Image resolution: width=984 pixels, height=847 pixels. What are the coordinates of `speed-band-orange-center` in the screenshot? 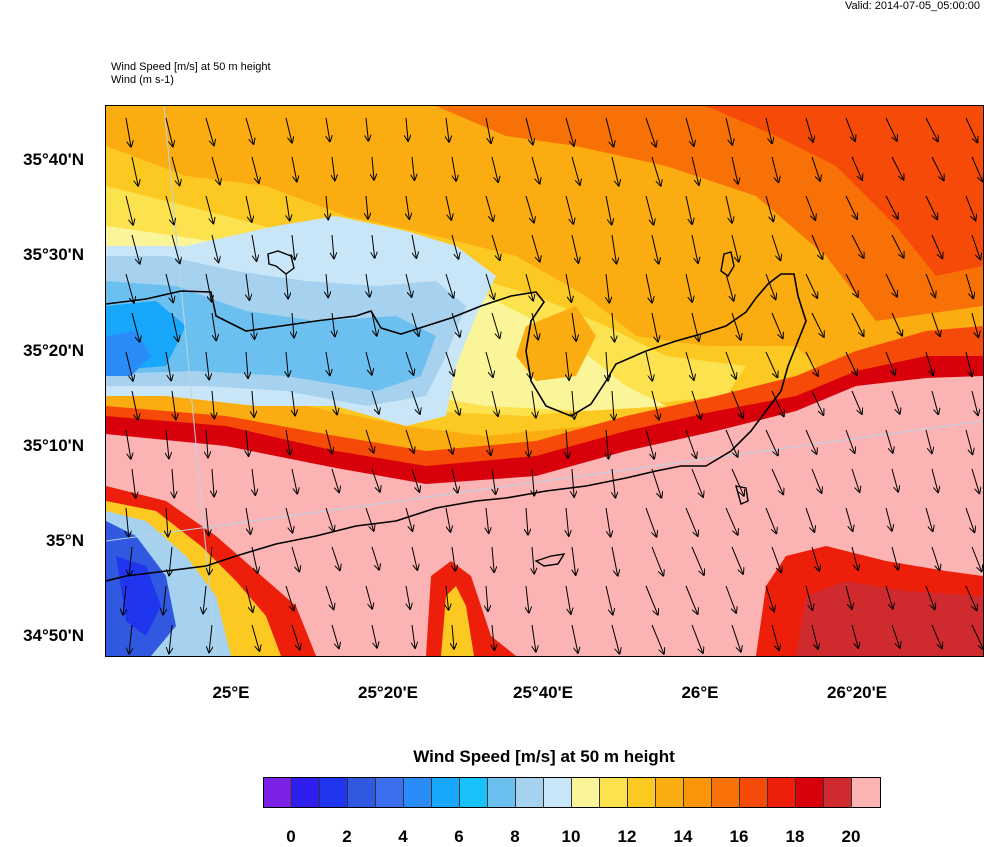 It's located at (556, 343).